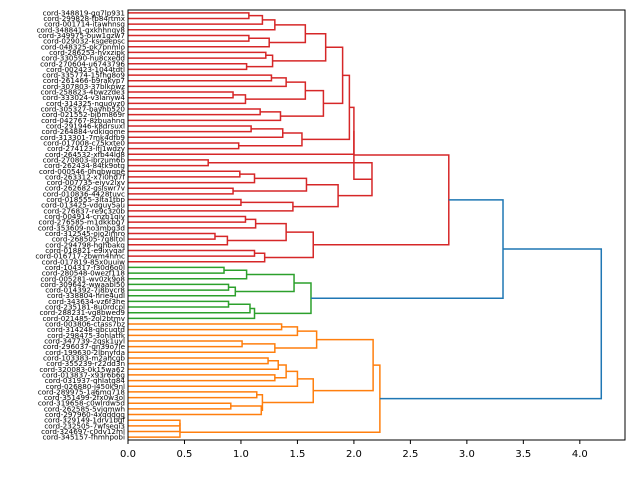  I want to click on link-f7, so click(211, 206).